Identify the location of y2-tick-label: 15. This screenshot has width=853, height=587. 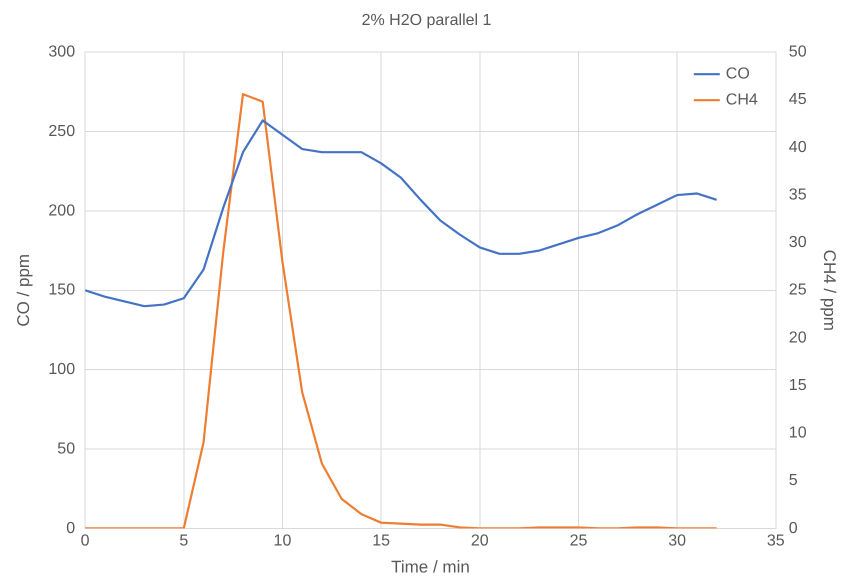
(797, 385).